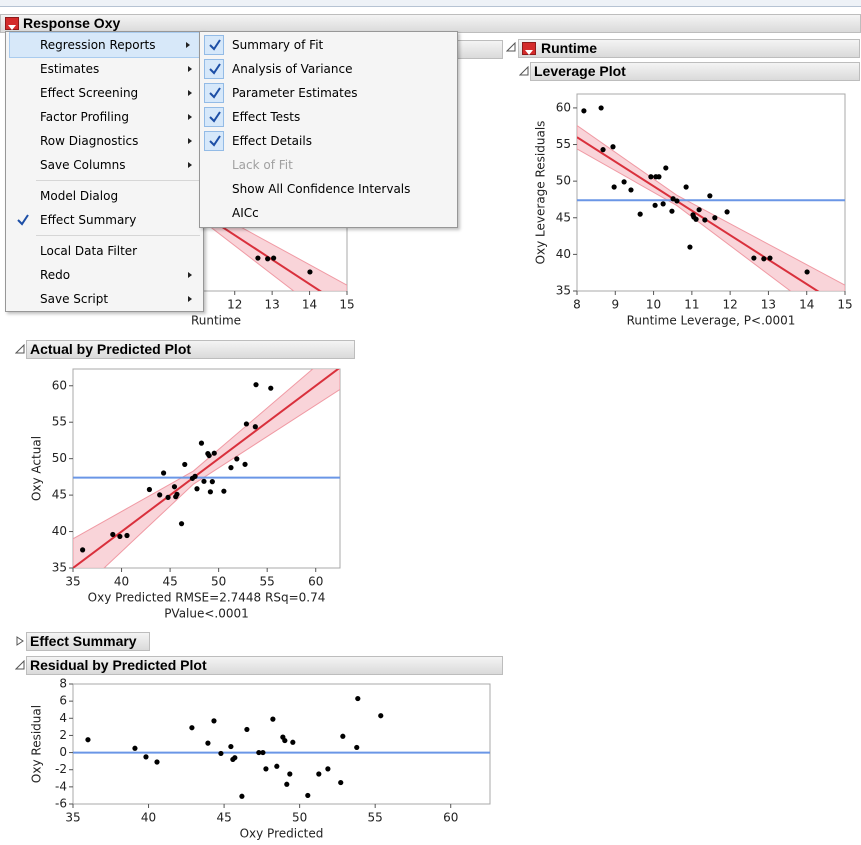  I want to click on header-title: Actual by Predicted Plot, so click(111, 349).